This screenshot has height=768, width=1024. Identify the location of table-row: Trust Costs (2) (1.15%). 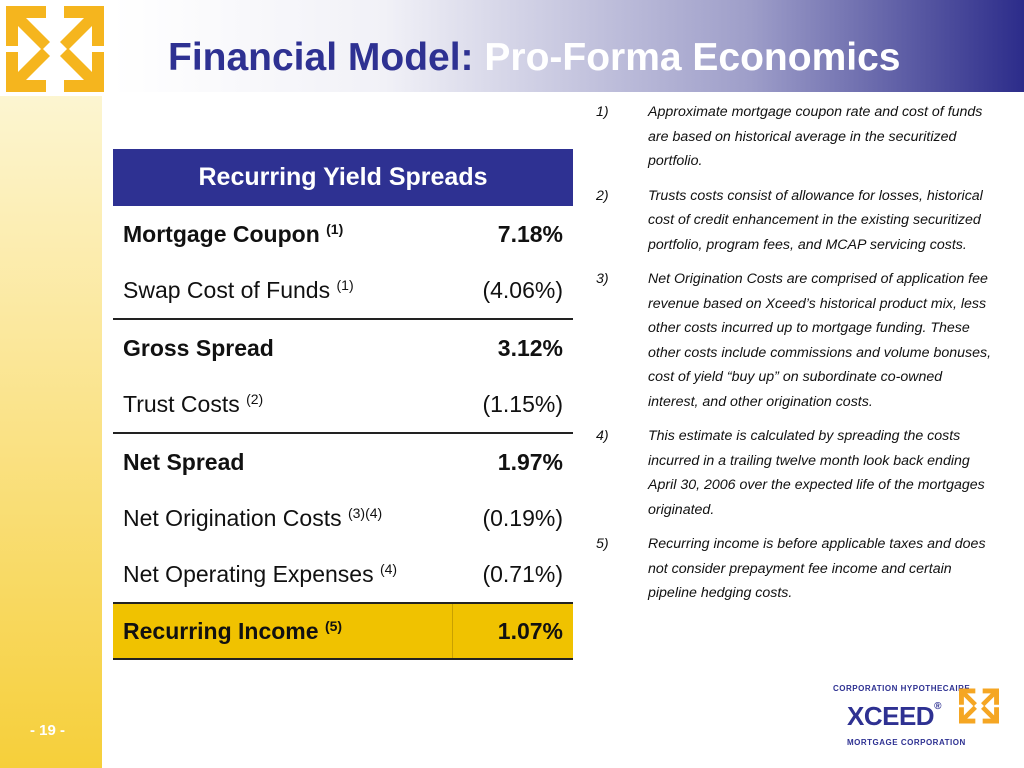
(343, 404).